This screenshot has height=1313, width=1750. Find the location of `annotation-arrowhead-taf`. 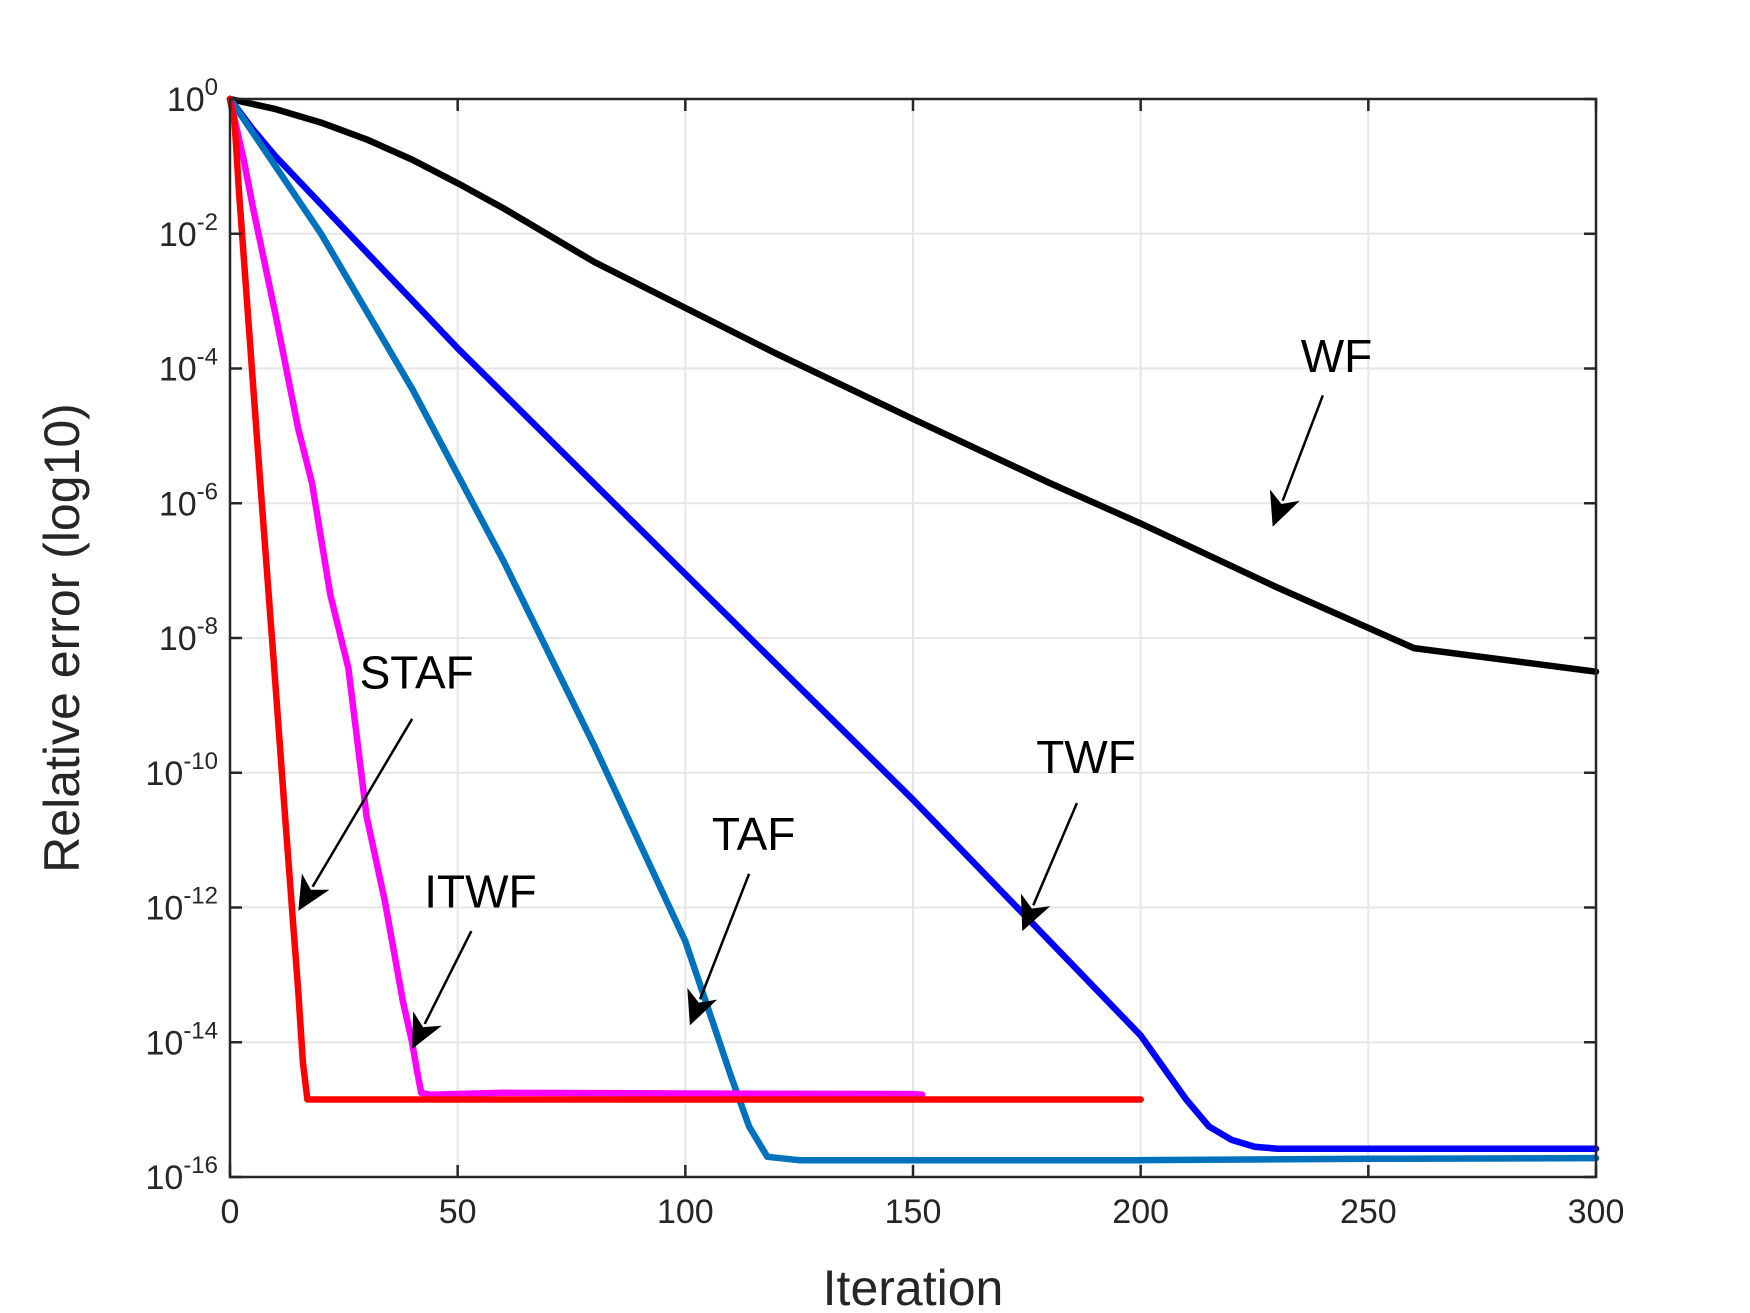

annotation-arrowhead-taf is located at coordinates (702, 1006).